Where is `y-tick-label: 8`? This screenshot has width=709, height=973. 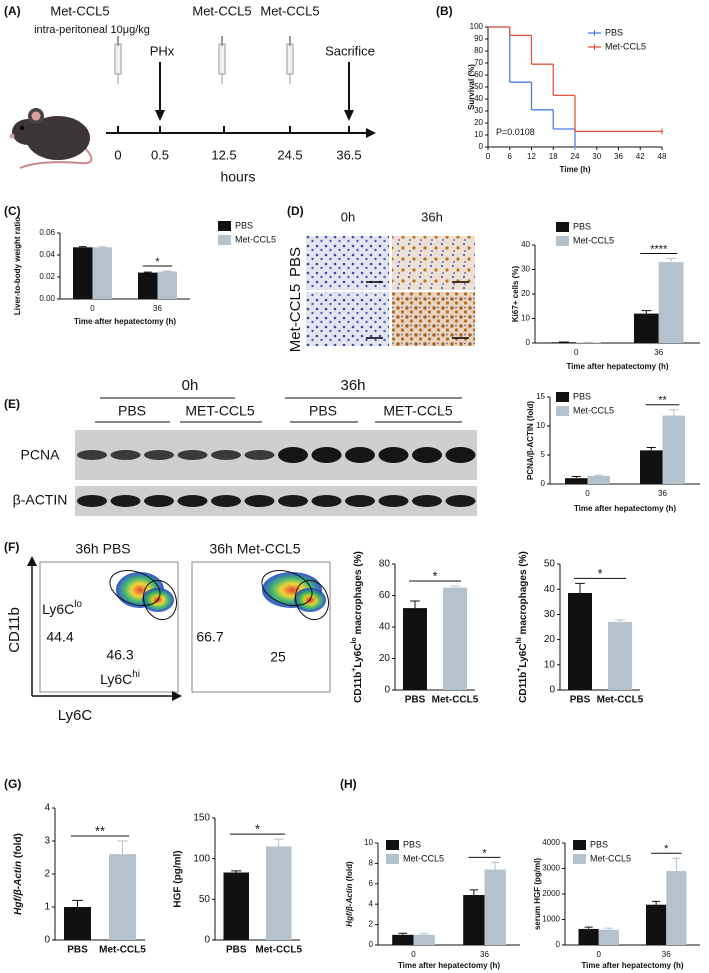
y-tick-label: 8 is located at coordinates (371, 863).